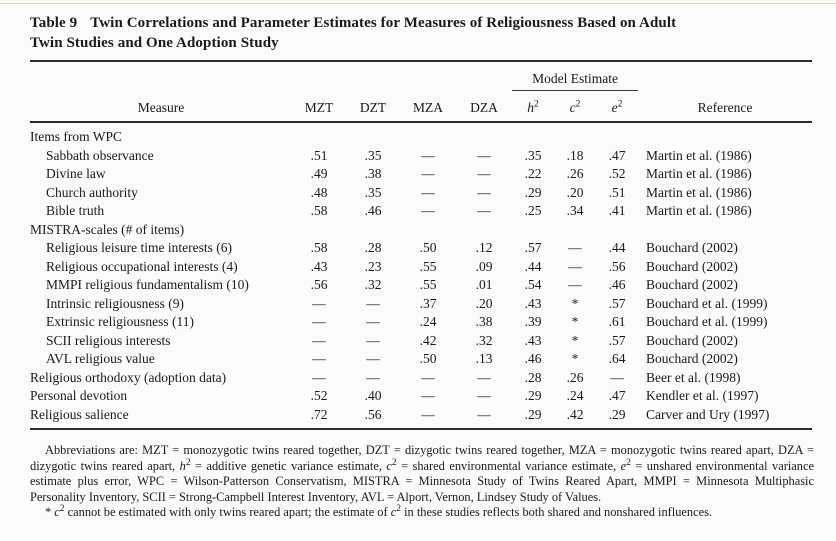  Describe the element at coordinates (79, 414) in the screenshot. I see `cell-measure: Religious salience` at that location.